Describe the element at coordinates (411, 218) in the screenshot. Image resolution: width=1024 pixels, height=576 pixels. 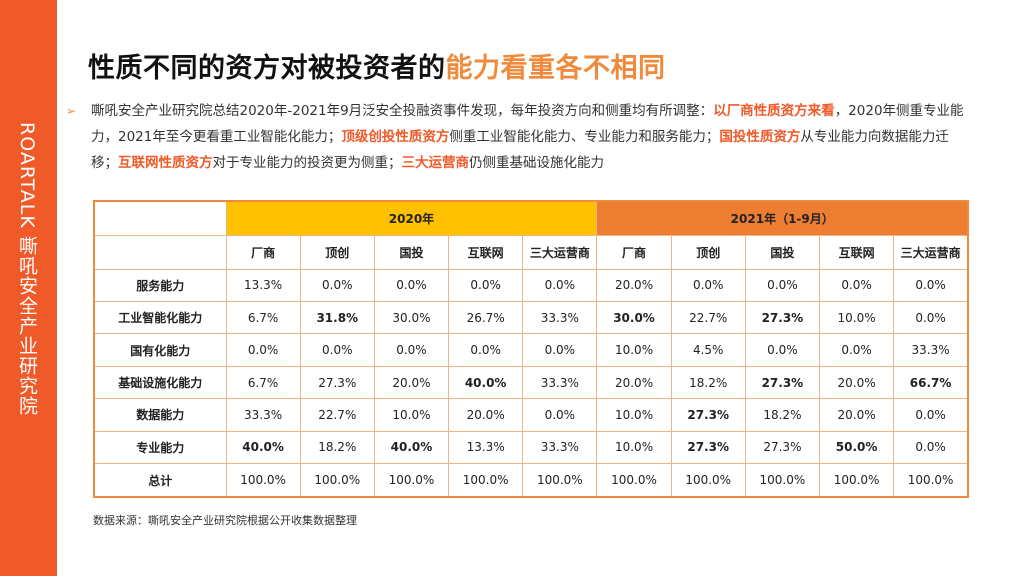
I see `year-2020-header: 2020年` at that location.